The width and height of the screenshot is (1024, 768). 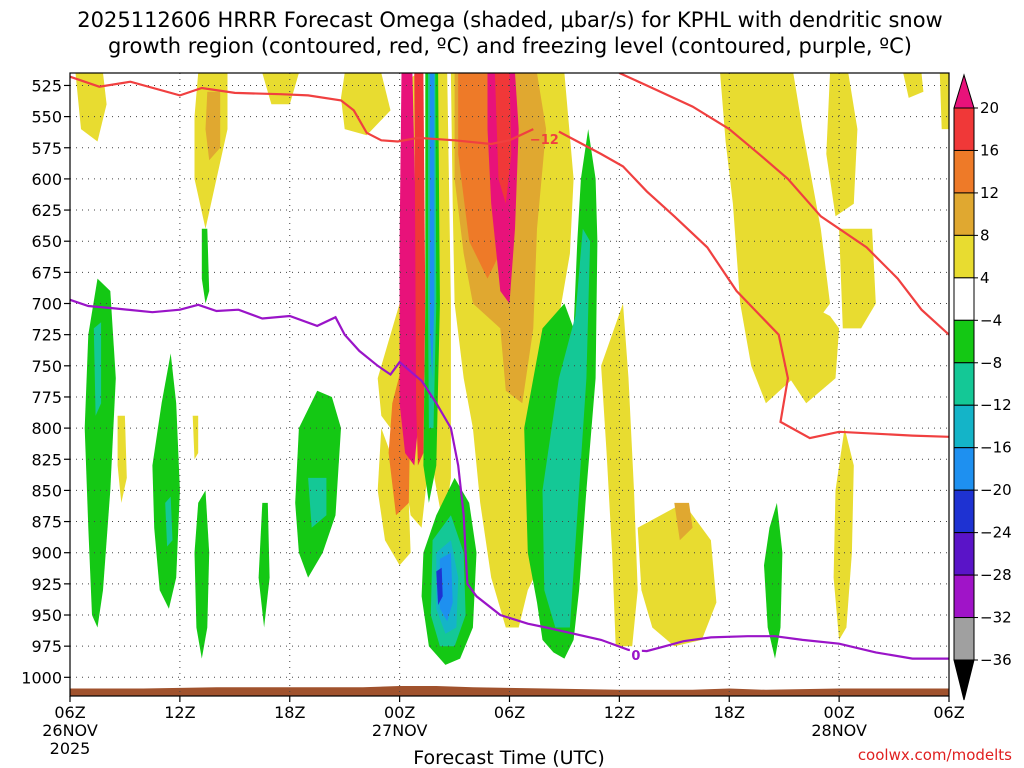 I want to click on colorbar-label-8: −16, so click(x=996, y=448).